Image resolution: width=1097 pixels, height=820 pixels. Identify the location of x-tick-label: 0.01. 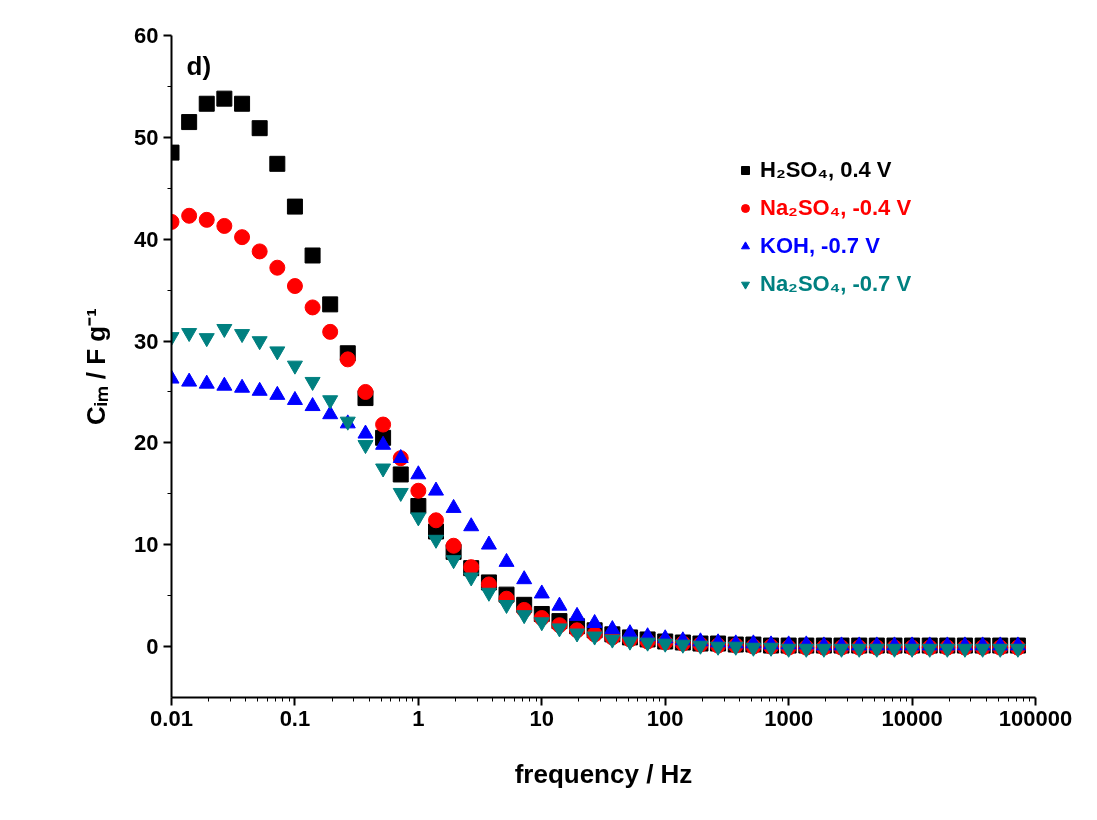
(171, 718).